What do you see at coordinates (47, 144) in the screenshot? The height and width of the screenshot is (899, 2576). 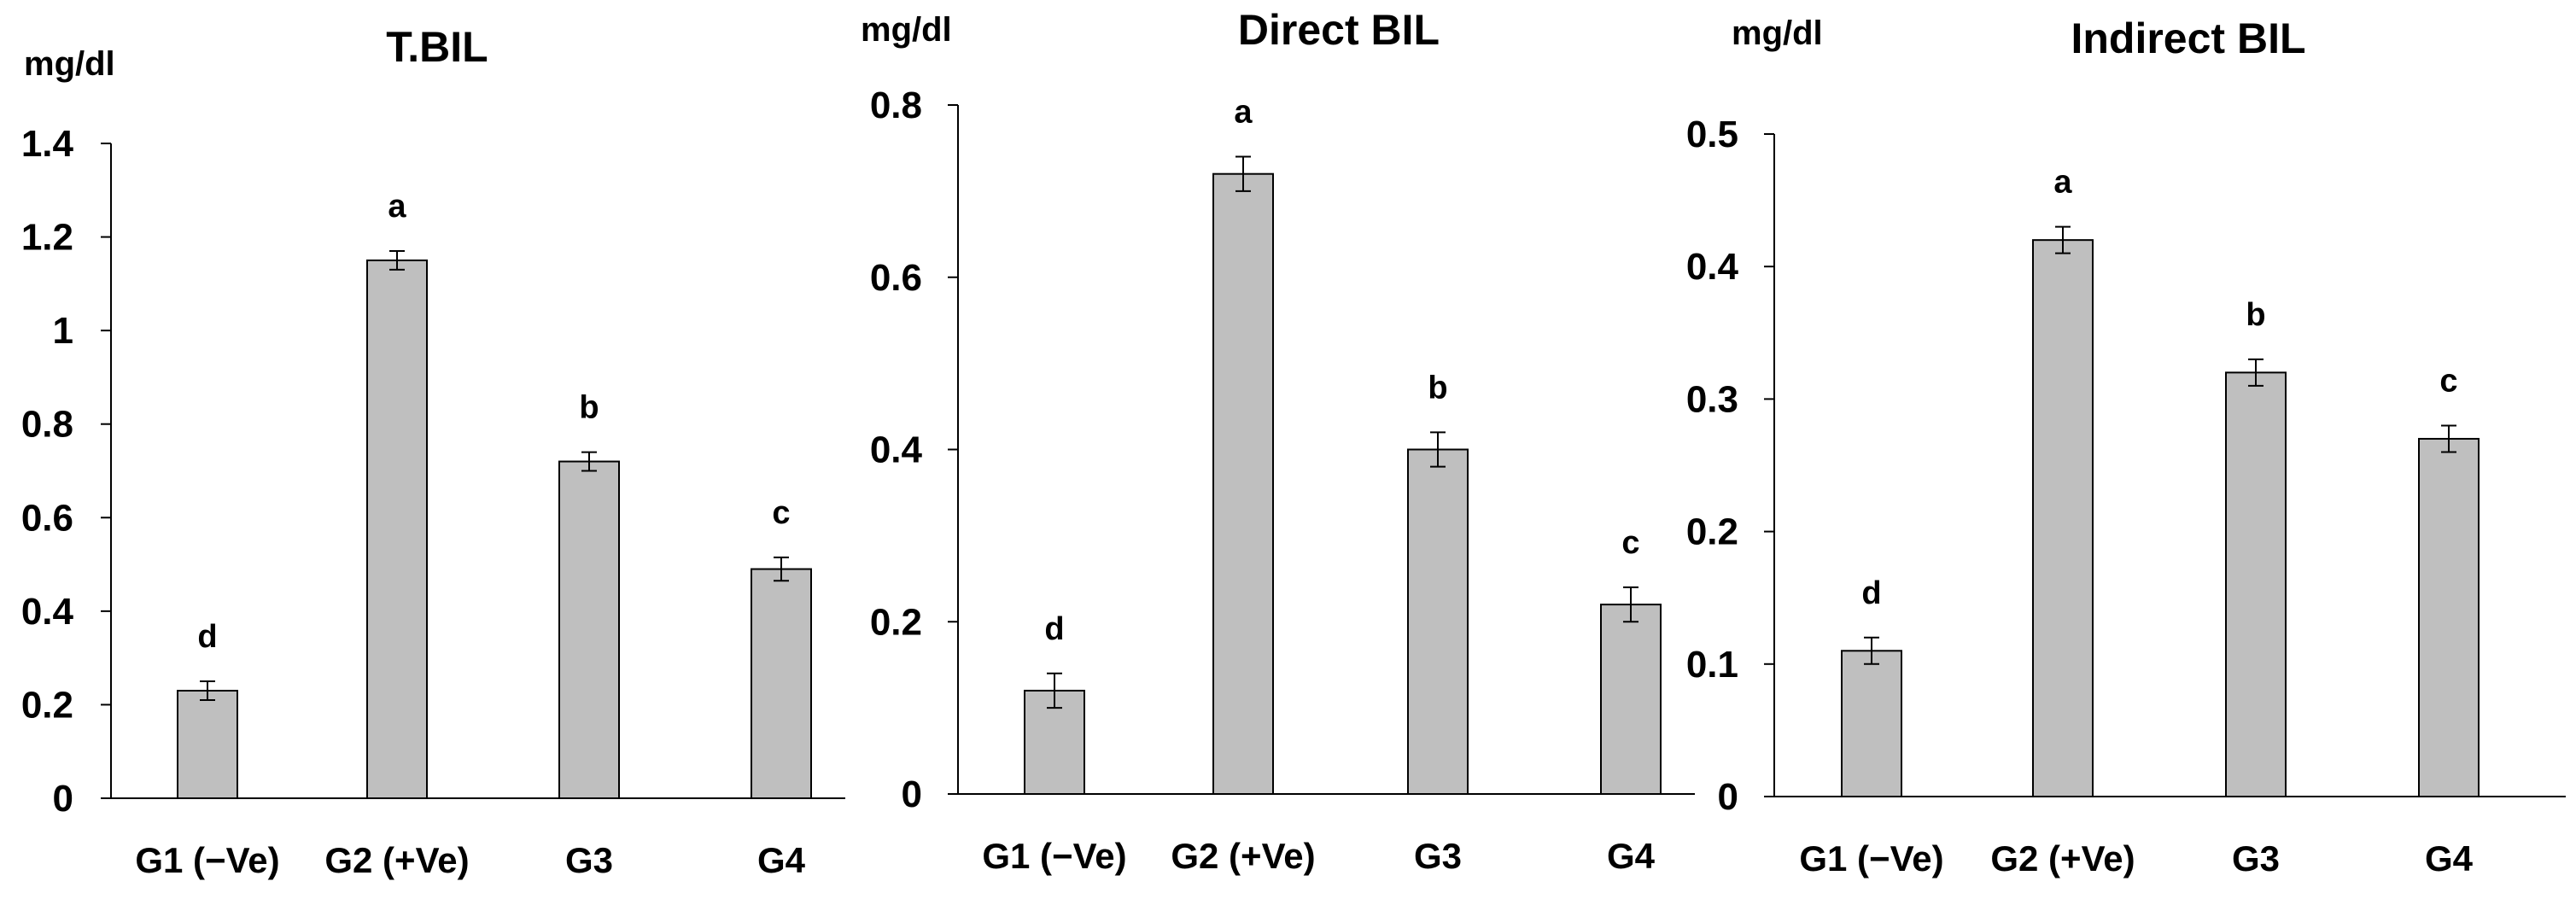 I see `tbil-y-tick-label: 1.4` at bounding box center [47, 144].